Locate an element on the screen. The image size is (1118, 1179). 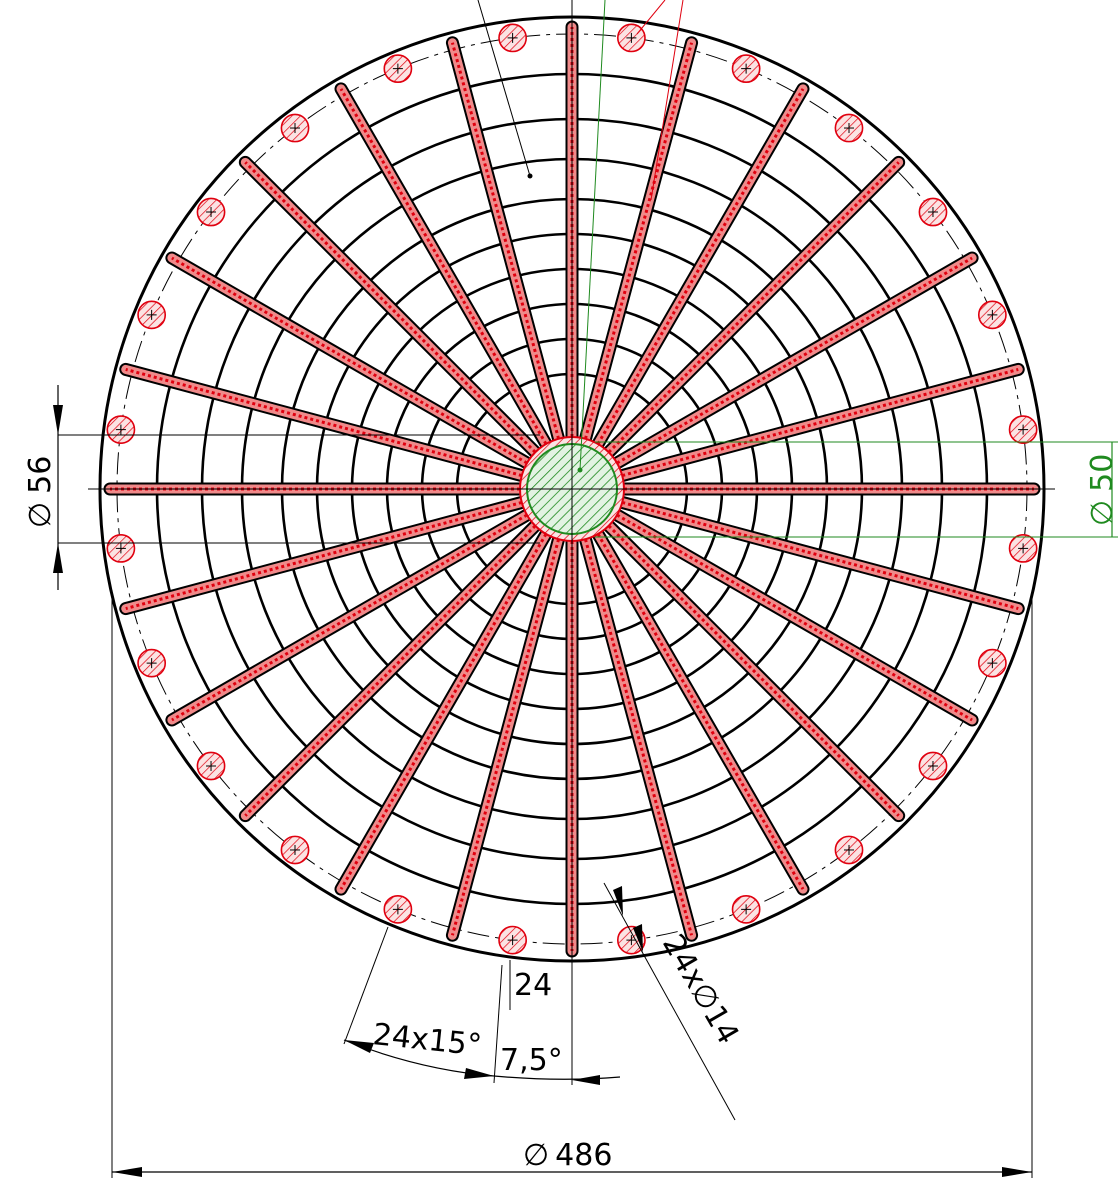
svg-text:∅50: ∅ 50 is located at coordinates (1101, 490).